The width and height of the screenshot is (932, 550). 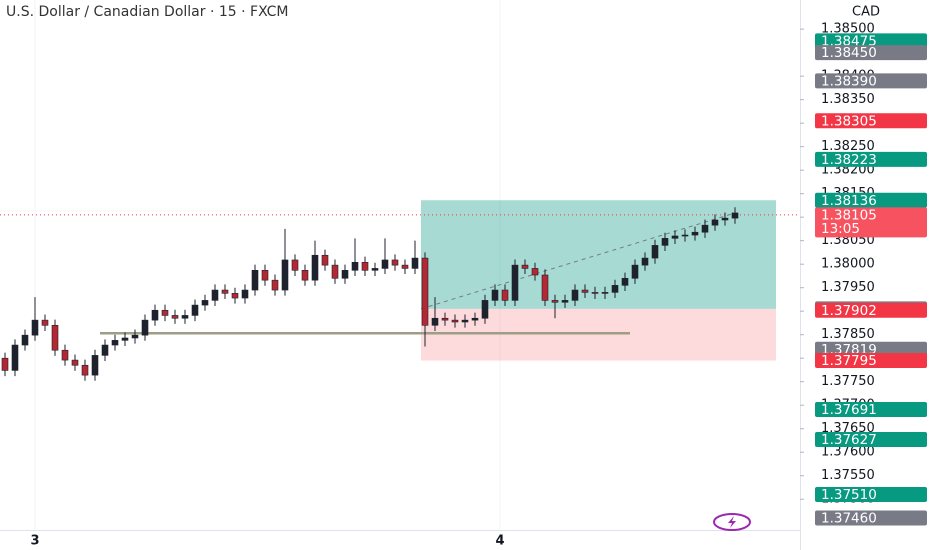 What do you see at coordinates (848, 287) in the screenshot?
I see `y-tick-label: 1.37950` at bounding box center [848, 287].